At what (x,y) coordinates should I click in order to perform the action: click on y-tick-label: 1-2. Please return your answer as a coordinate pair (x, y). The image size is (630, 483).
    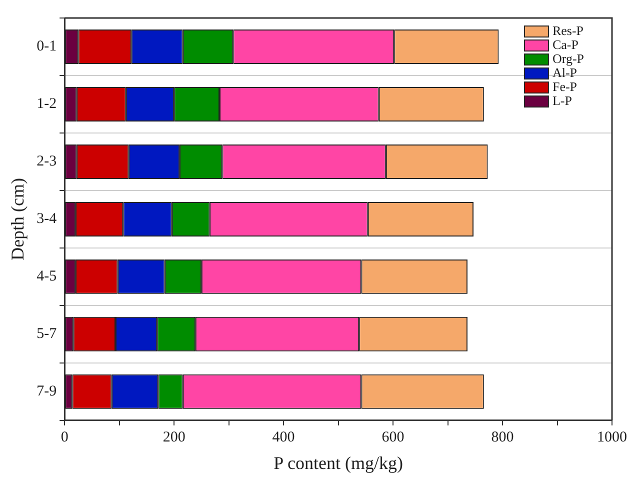
    Looking at the image, I should click on (46, 104).